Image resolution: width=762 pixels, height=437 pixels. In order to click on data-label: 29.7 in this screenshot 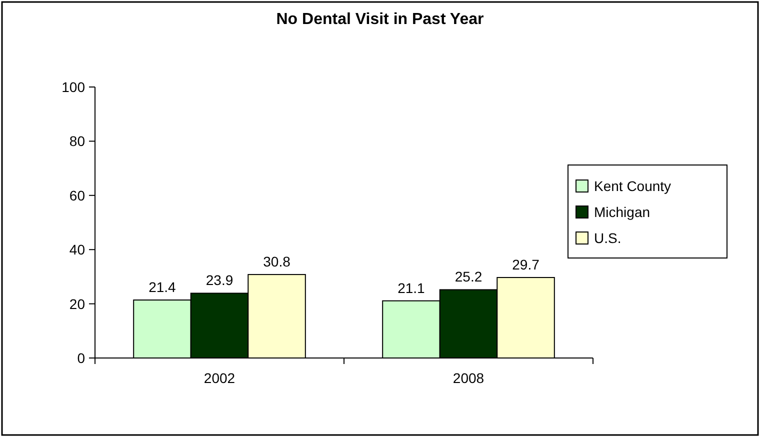, I will do `click(526, 264)`.